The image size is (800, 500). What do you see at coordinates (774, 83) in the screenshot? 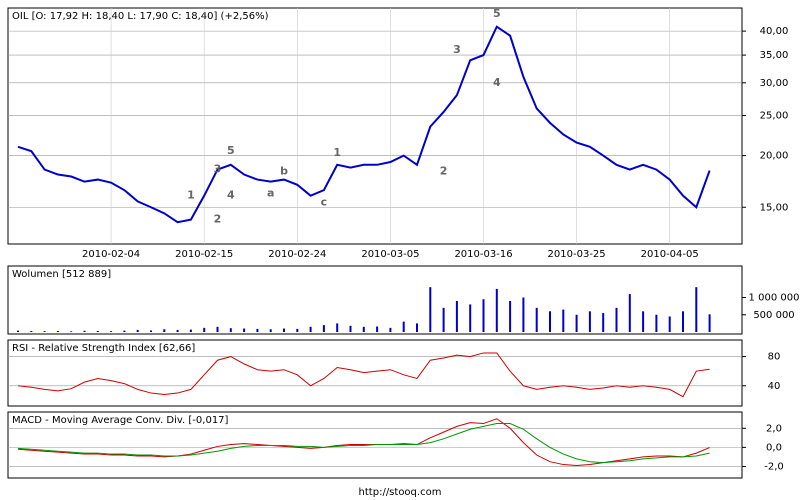
I see `y-tick-label: 30,00` at bounding box center [774, 83].